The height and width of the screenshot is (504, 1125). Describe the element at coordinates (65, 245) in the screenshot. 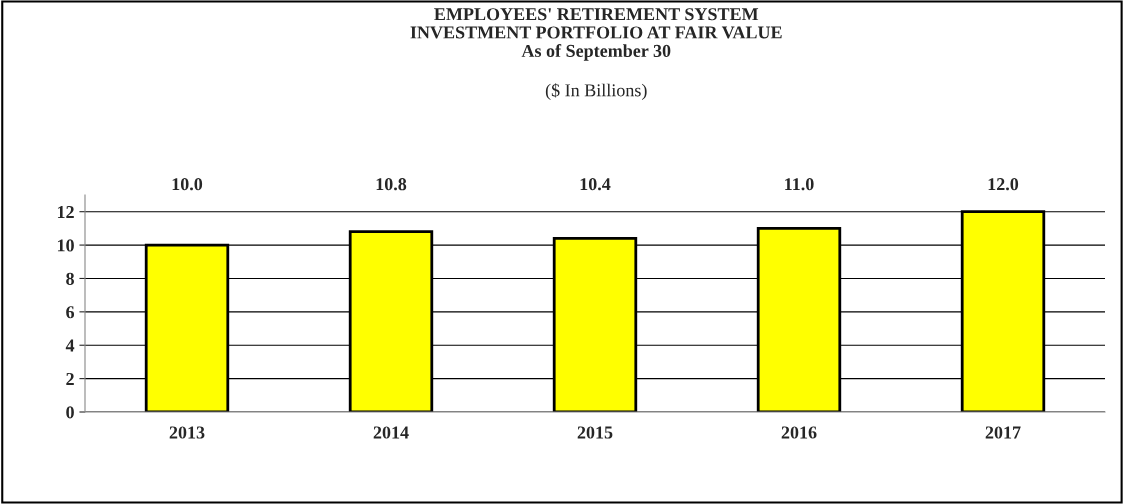

I see `y-tick-label: 10` at that location.